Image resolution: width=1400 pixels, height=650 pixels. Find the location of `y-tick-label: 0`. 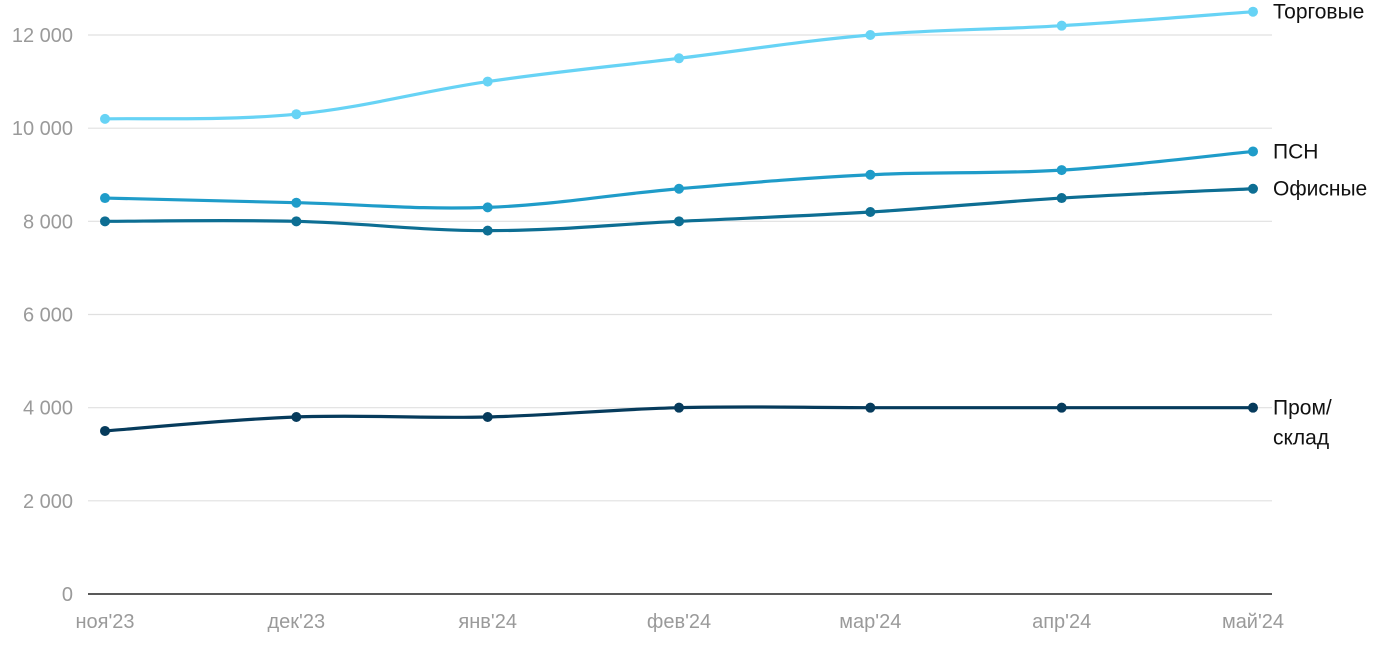

y-tick-label: 0 is located at coordinates (67, 595).